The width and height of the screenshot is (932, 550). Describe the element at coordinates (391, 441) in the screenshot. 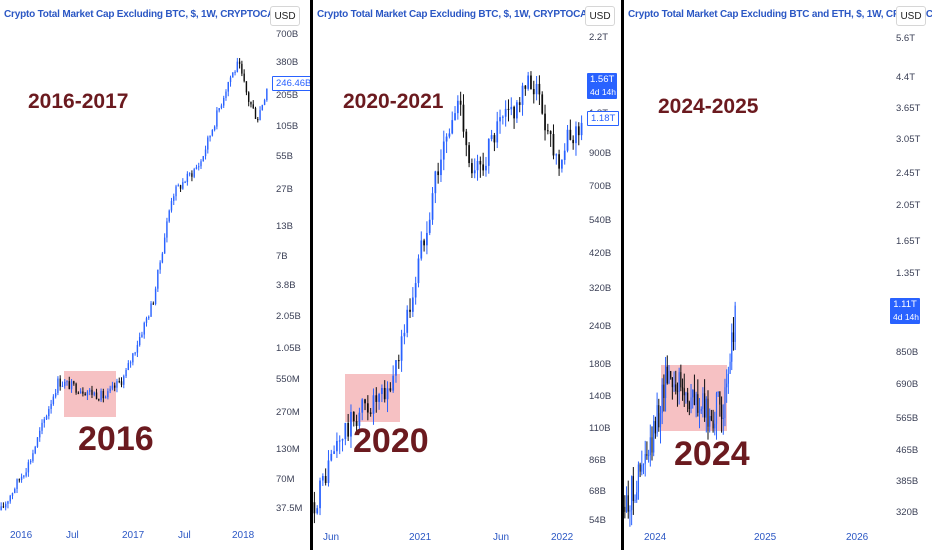

I see `year-annotation: 2020` at that location.